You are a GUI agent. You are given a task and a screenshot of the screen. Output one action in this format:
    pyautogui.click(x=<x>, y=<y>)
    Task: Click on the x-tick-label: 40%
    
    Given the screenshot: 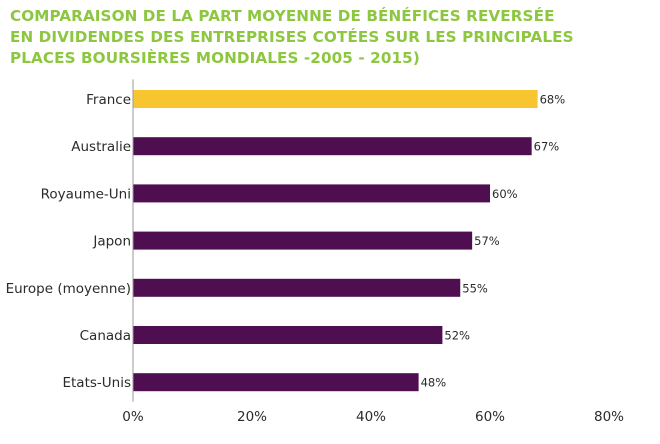 What is the action you would take?
    pyautogui.click(x=371, y=417)
    